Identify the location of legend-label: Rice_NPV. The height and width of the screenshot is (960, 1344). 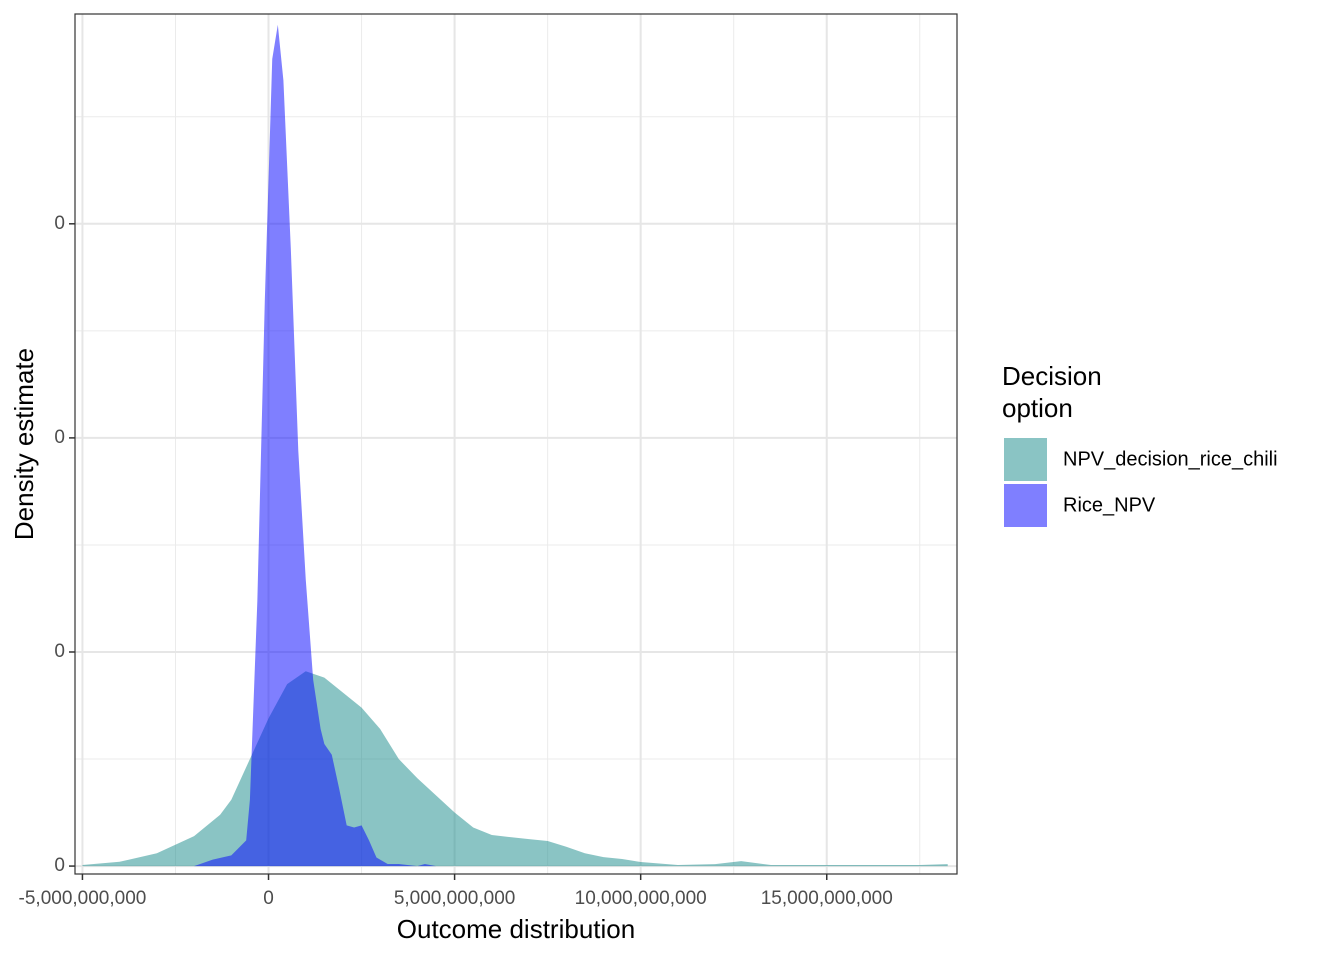
(1109, 505).